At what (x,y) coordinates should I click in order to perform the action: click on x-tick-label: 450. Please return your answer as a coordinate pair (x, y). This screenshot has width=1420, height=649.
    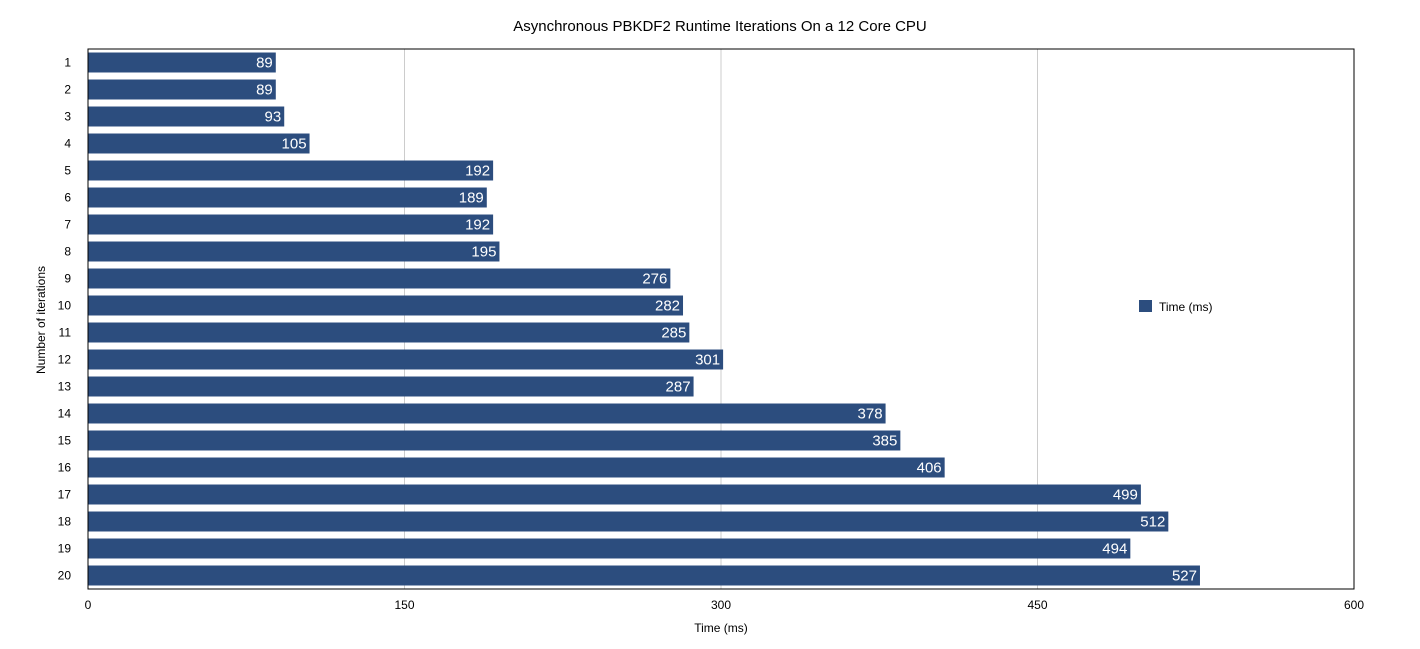
    Looking at the image, I should click on (1037, 605).